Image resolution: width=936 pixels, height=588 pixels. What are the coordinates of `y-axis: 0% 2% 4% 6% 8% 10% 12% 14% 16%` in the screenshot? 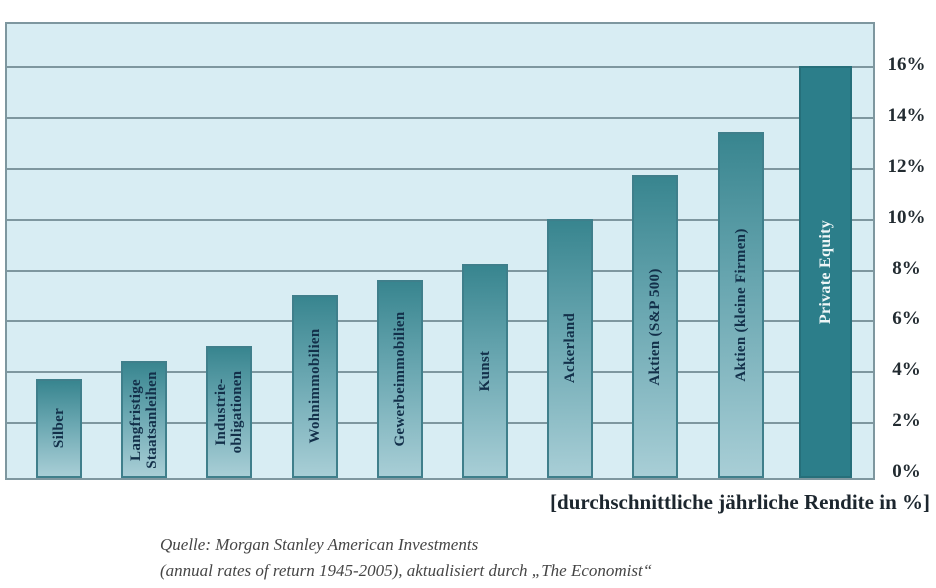 It's located at (906, 252).